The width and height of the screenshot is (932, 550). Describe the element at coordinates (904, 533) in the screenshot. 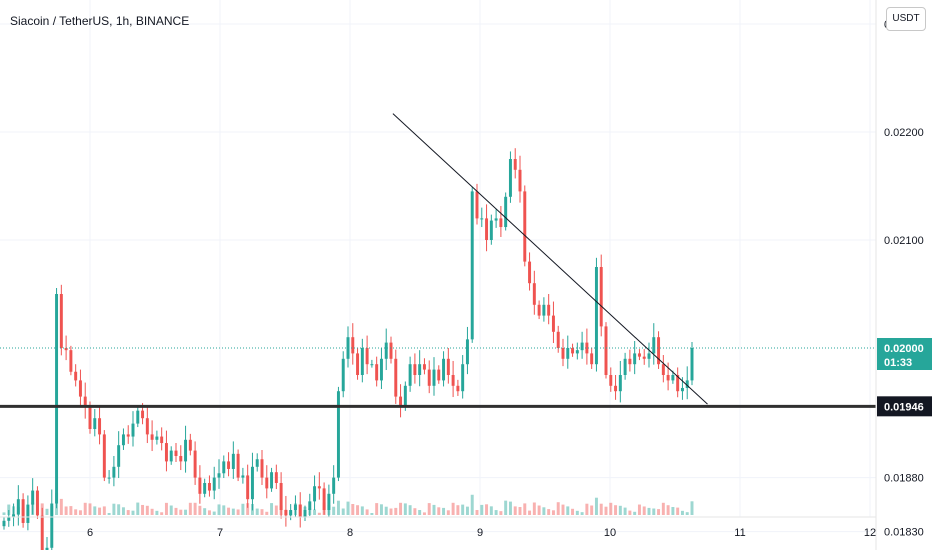

I see `price-tick-label: 0.01830` at that location.